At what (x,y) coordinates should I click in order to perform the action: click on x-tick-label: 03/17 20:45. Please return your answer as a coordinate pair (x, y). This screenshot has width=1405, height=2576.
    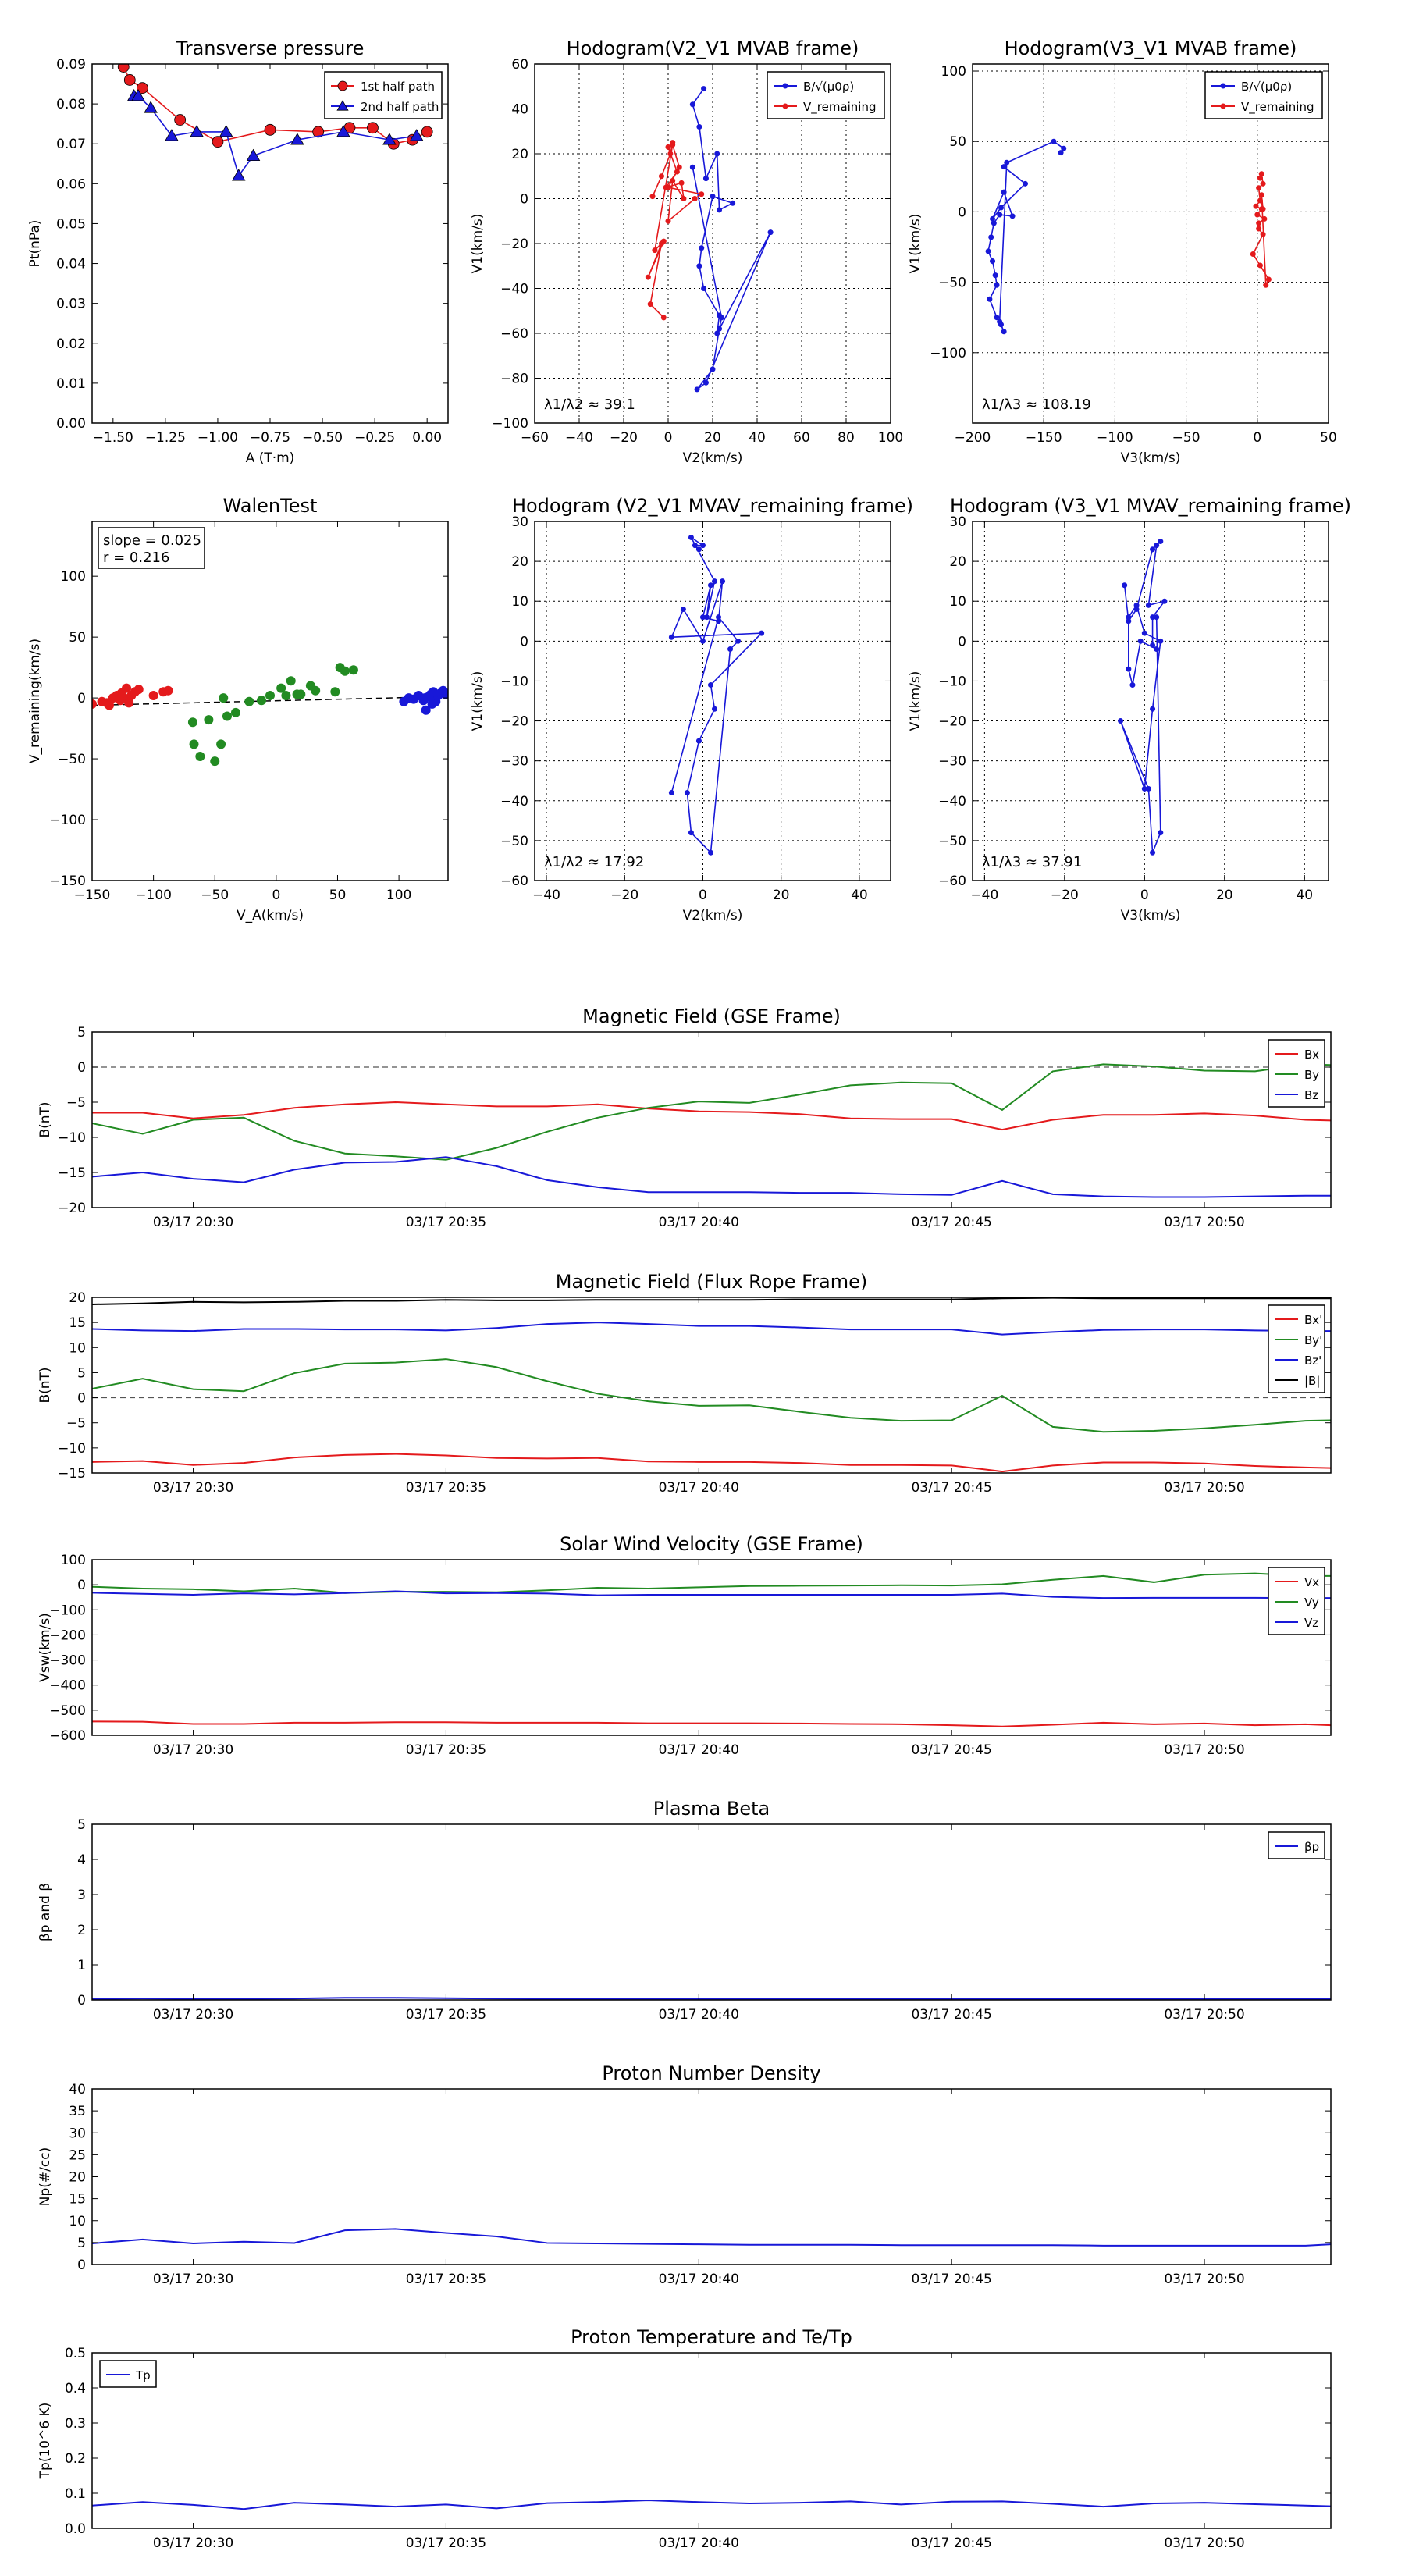
    Looking at the image, I should click on (951, 1488).